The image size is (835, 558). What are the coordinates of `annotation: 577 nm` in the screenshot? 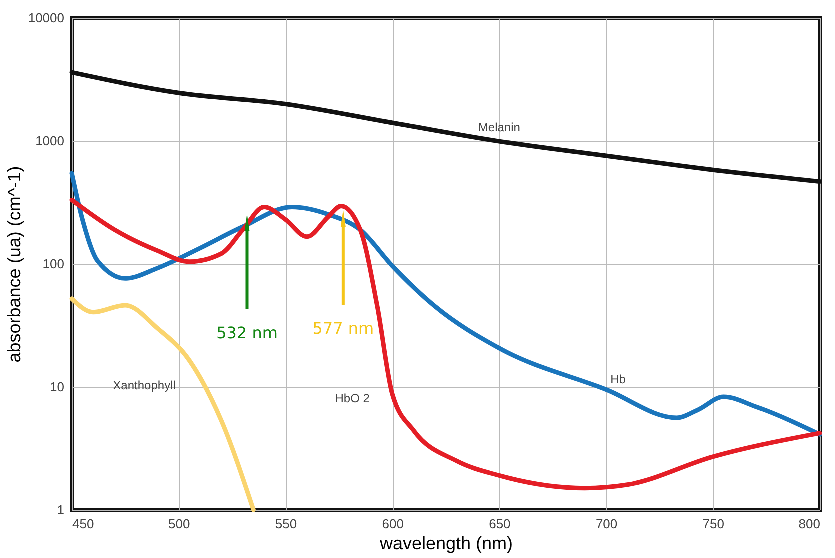 It's located at (343, 328).